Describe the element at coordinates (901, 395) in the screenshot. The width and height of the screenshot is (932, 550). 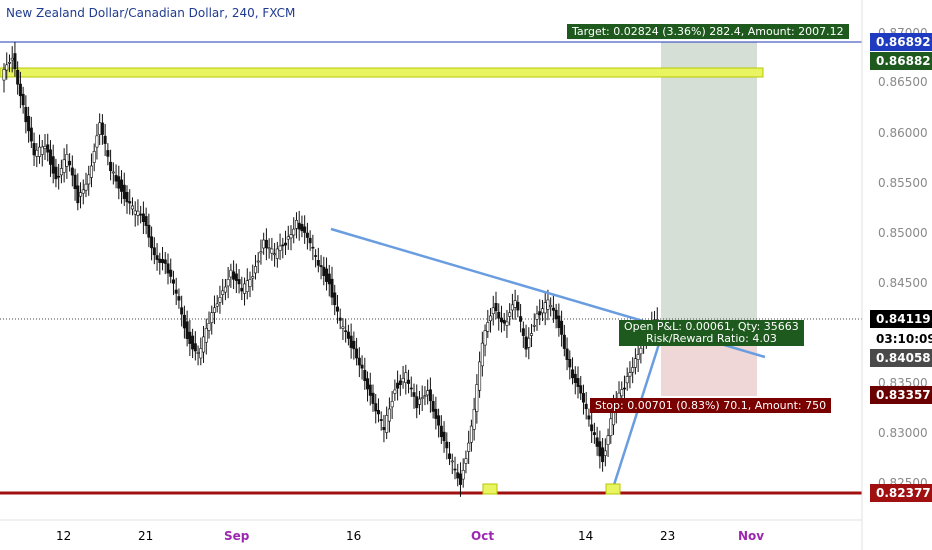
I see `price-tag-stop: 0.83357` at that location.